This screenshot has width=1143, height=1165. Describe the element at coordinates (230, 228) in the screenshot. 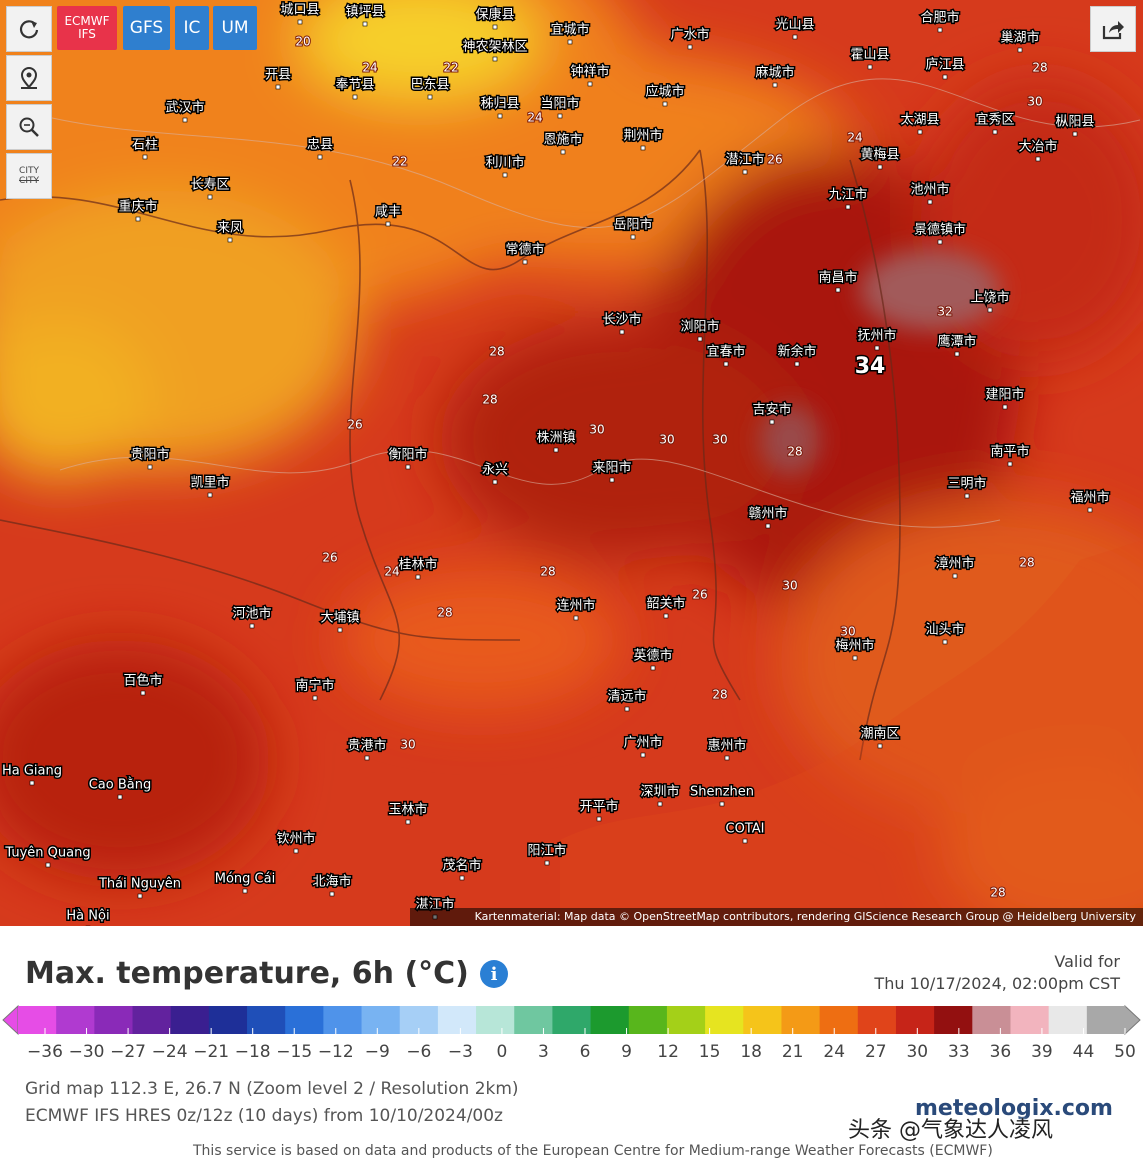

I see `city-label: 来凤` at that location.